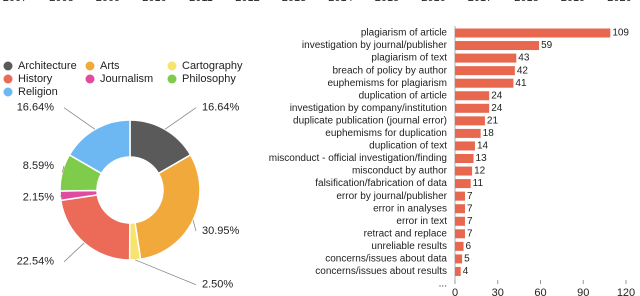 Image resolution: width=640 pixels, height=296 pixels. Describe the element at coordinates (493, 120) in the screenshot. I see `bar-value: 21` at that location.